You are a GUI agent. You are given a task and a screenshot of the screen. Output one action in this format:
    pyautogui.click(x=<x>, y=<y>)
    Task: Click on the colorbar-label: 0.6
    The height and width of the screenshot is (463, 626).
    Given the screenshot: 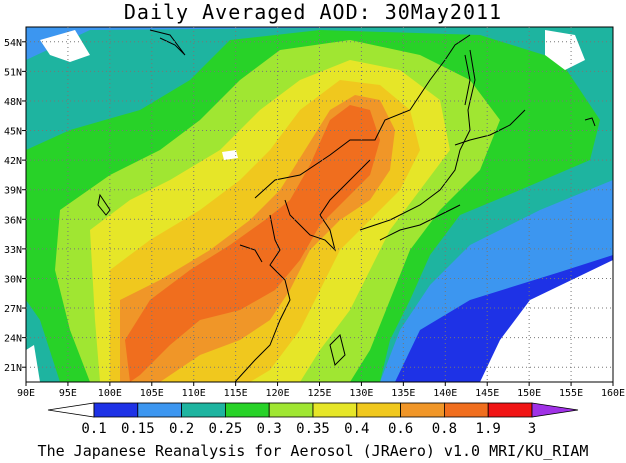 What is the action you would take?
    pyautogui.click(x=400, y=429)
    